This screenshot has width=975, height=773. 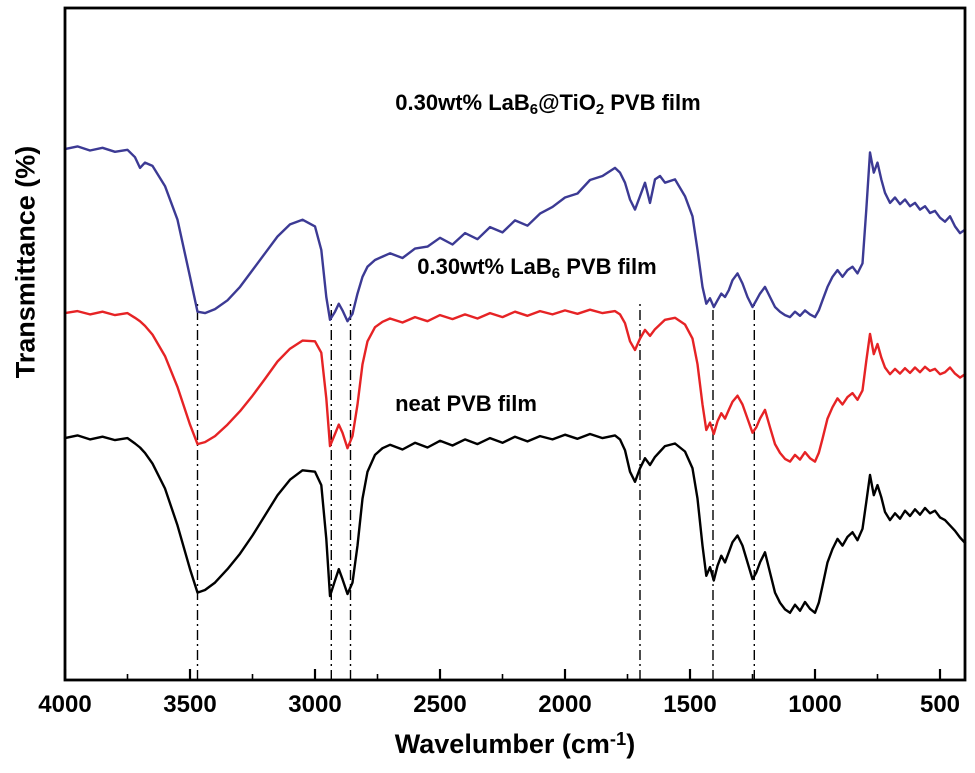 What do you see at coordinates (314, 704) in the screenshot?
I see `x-tick-label-3000: 3000` at bounding box center [314, 704].